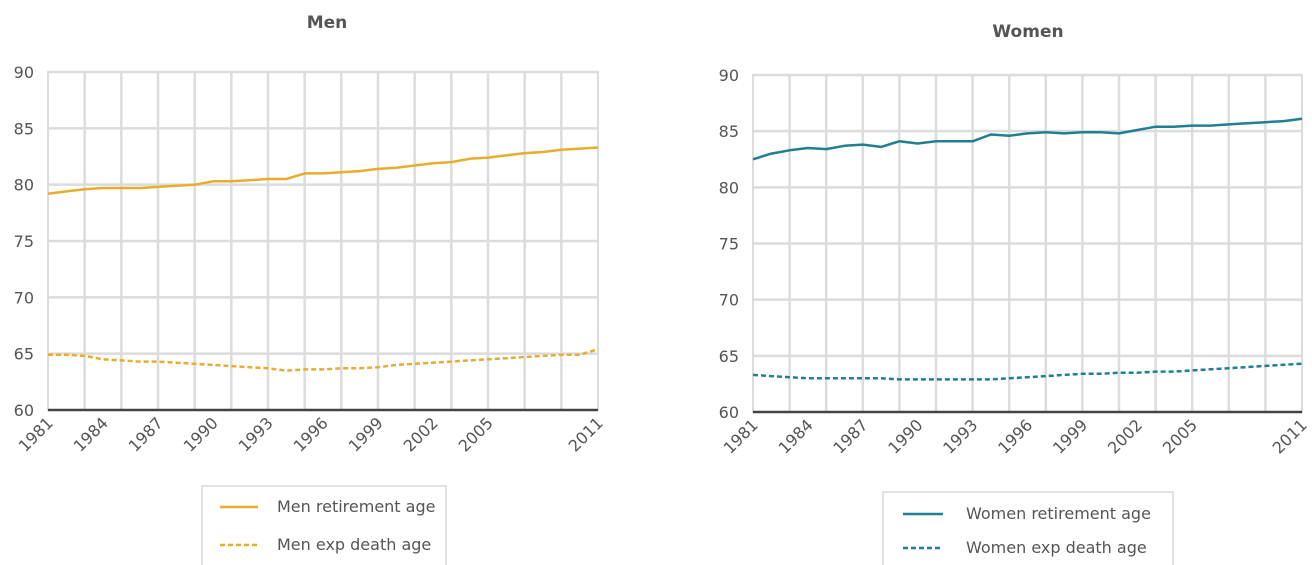  I want to click on legend-label-women-death: Women exp death age, so click(1056, 547).